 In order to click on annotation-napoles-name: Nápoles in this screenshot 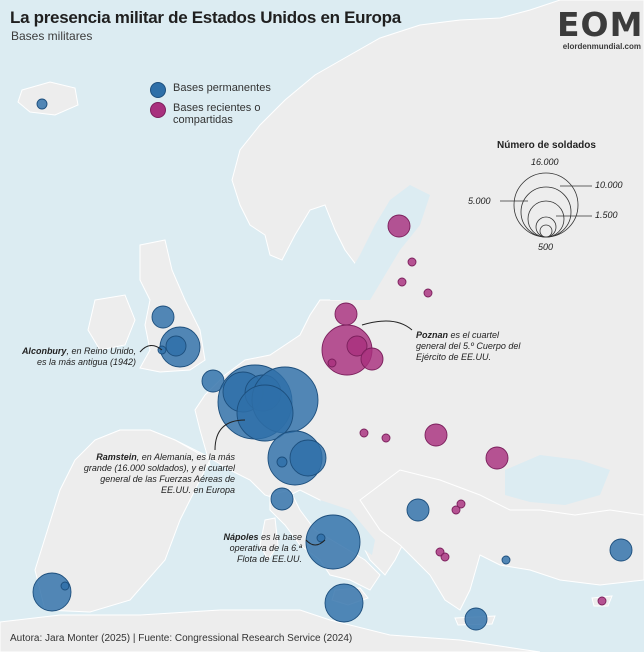, I will do `click(241, 537)`.